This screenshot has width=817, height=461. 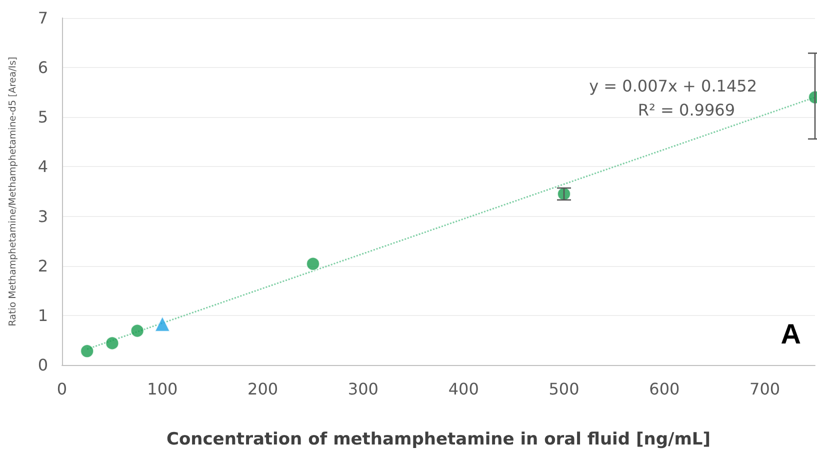 What do you see at coordinates (43, 216) in the screenshot?
I see `y-tick-label: 3` at bounding box center [43, 216].